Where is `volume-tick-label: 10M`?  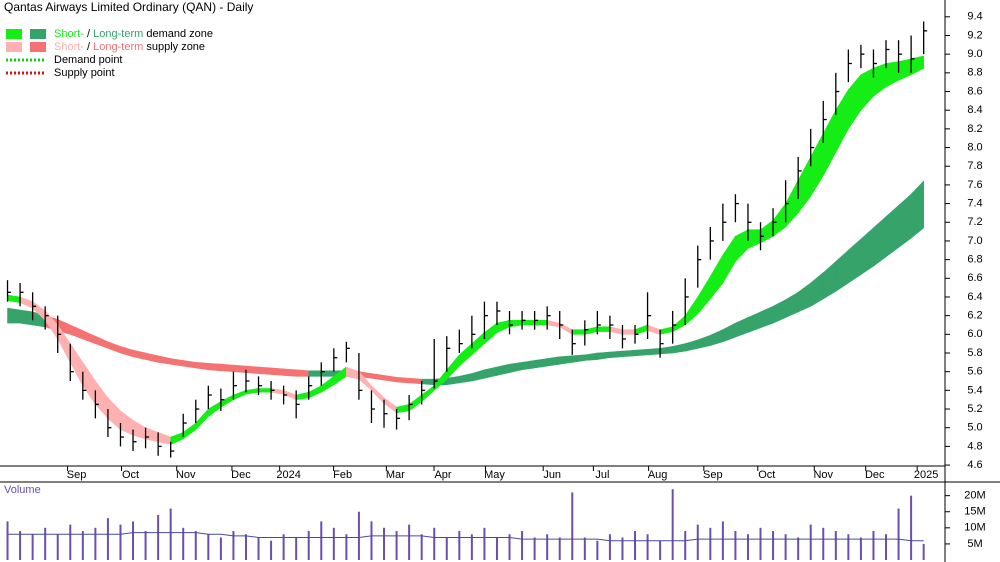 volume-tick-label: 10M is located at coordinates (974, 528).